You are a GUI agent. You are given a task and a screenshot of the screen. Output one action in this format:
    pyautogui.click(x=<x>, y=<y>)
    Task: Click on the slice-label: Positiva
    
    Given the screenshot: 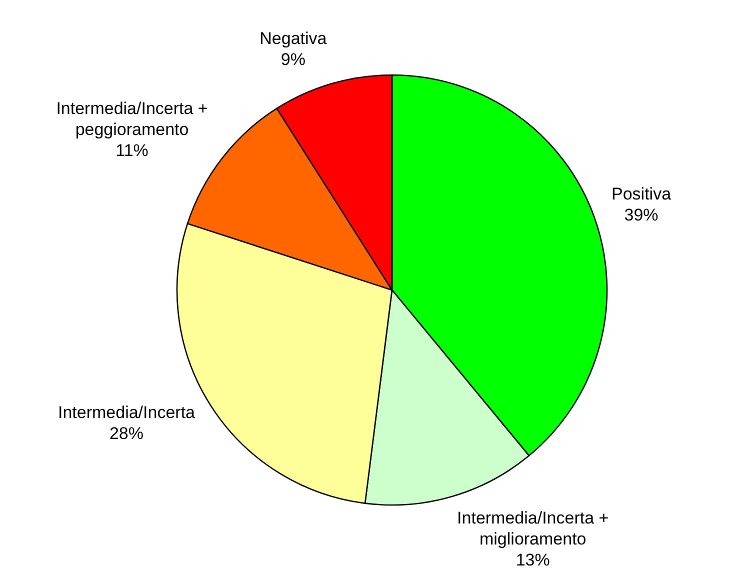 What is the action you would take?
    pyautogui.click(x=641, y=194)
    